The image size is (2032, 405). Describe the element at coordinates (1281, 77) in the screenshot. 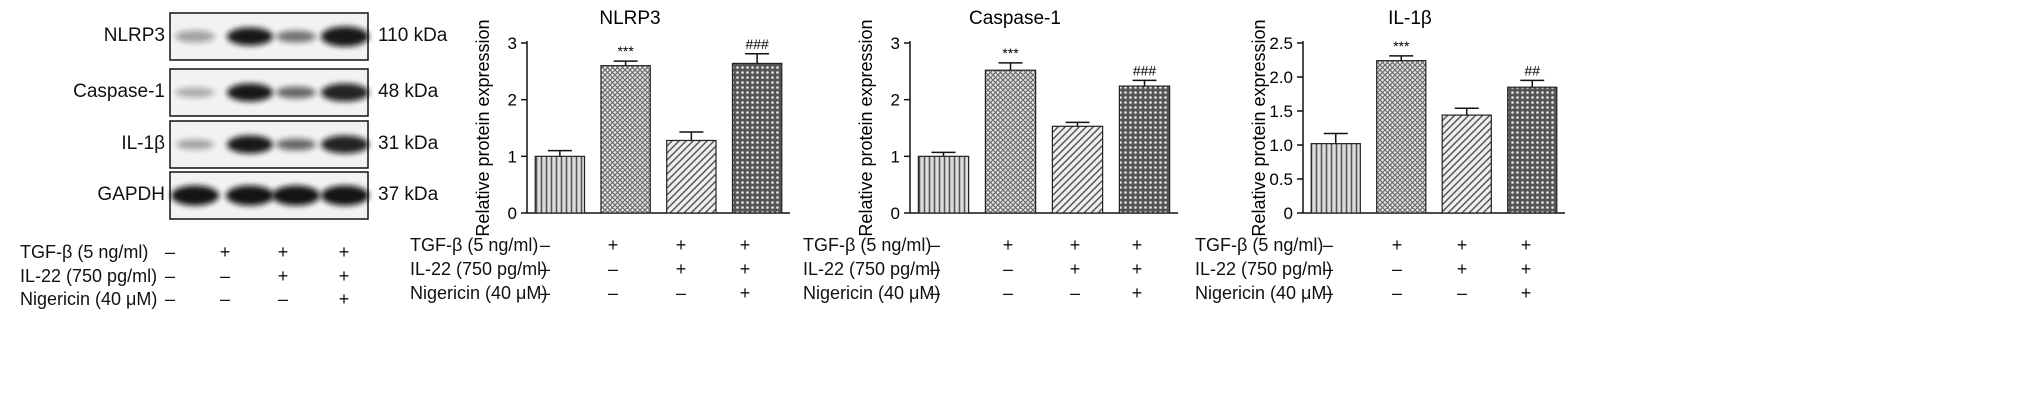

I see `y-tick-label: 2.0` at that location.